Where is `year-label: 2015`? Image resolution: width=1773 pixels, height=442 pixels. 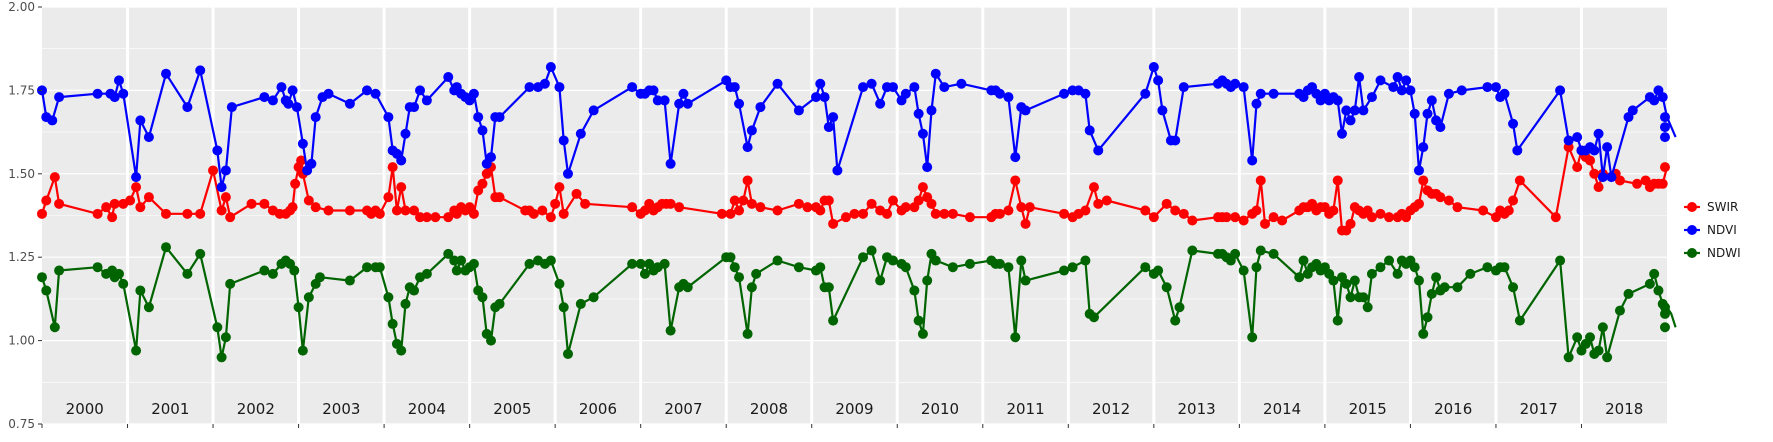
year-label: 2015 is located at coordinates (1368, 409).